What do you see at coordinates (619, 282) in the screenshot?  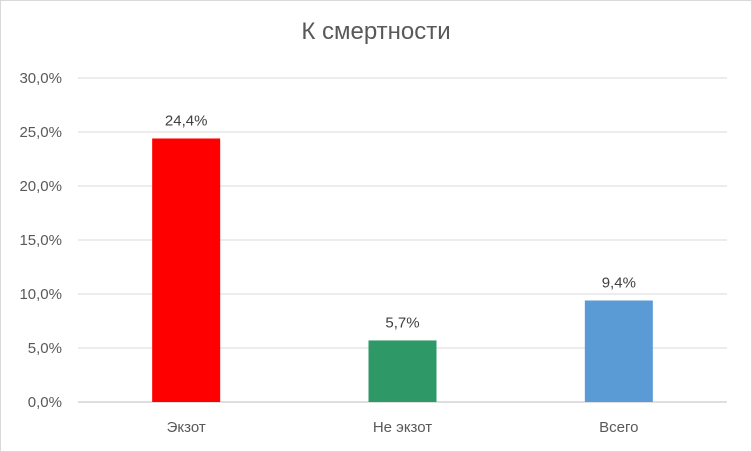 I see `data-label: 9,4%` at bounding box center [619, 282].